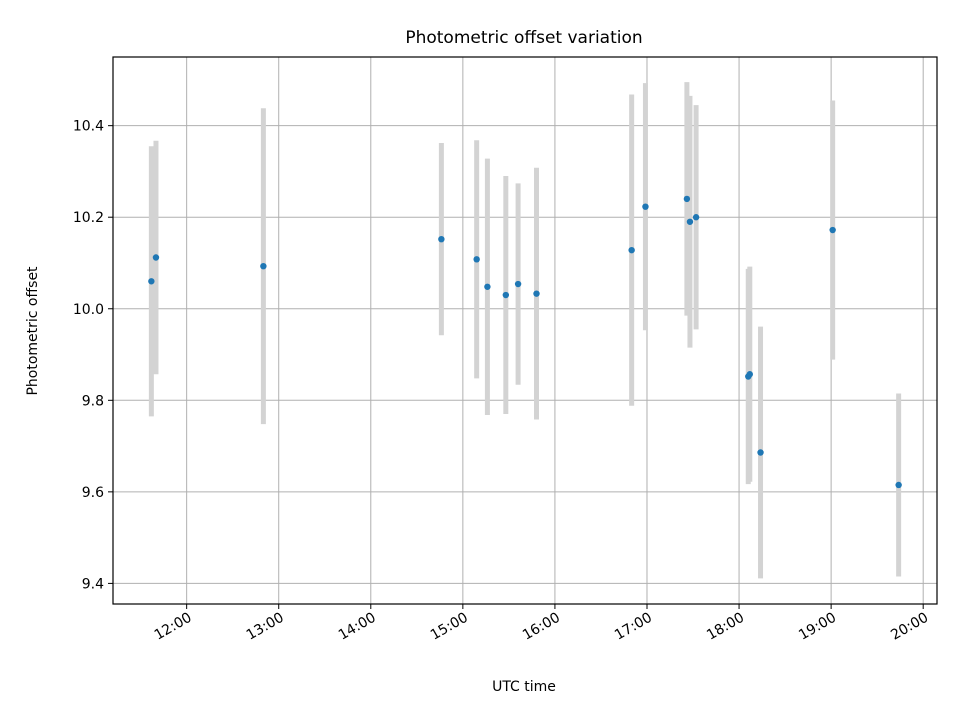 The image size is (960, 720). Describe the element at coordinates (357, 627) in the screenshot. I see `x-tick-label: 14:00` at that location.